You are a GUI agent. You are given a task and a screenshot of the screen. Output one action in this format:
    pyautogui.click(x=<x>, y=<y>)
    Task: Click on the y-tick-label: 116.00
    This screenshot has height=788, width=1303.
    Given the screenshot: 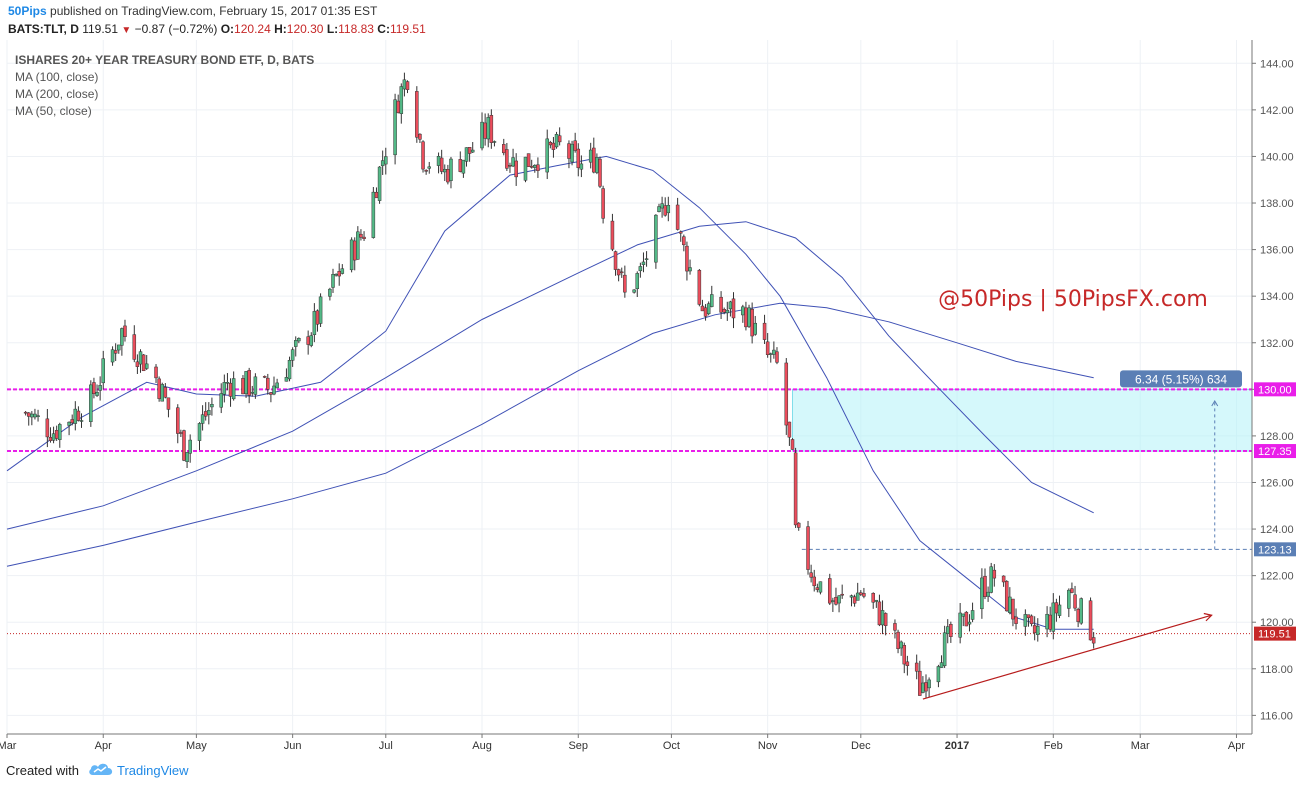 What is the action you would take?
    pyautogui.click(x=1276, y=716)
    